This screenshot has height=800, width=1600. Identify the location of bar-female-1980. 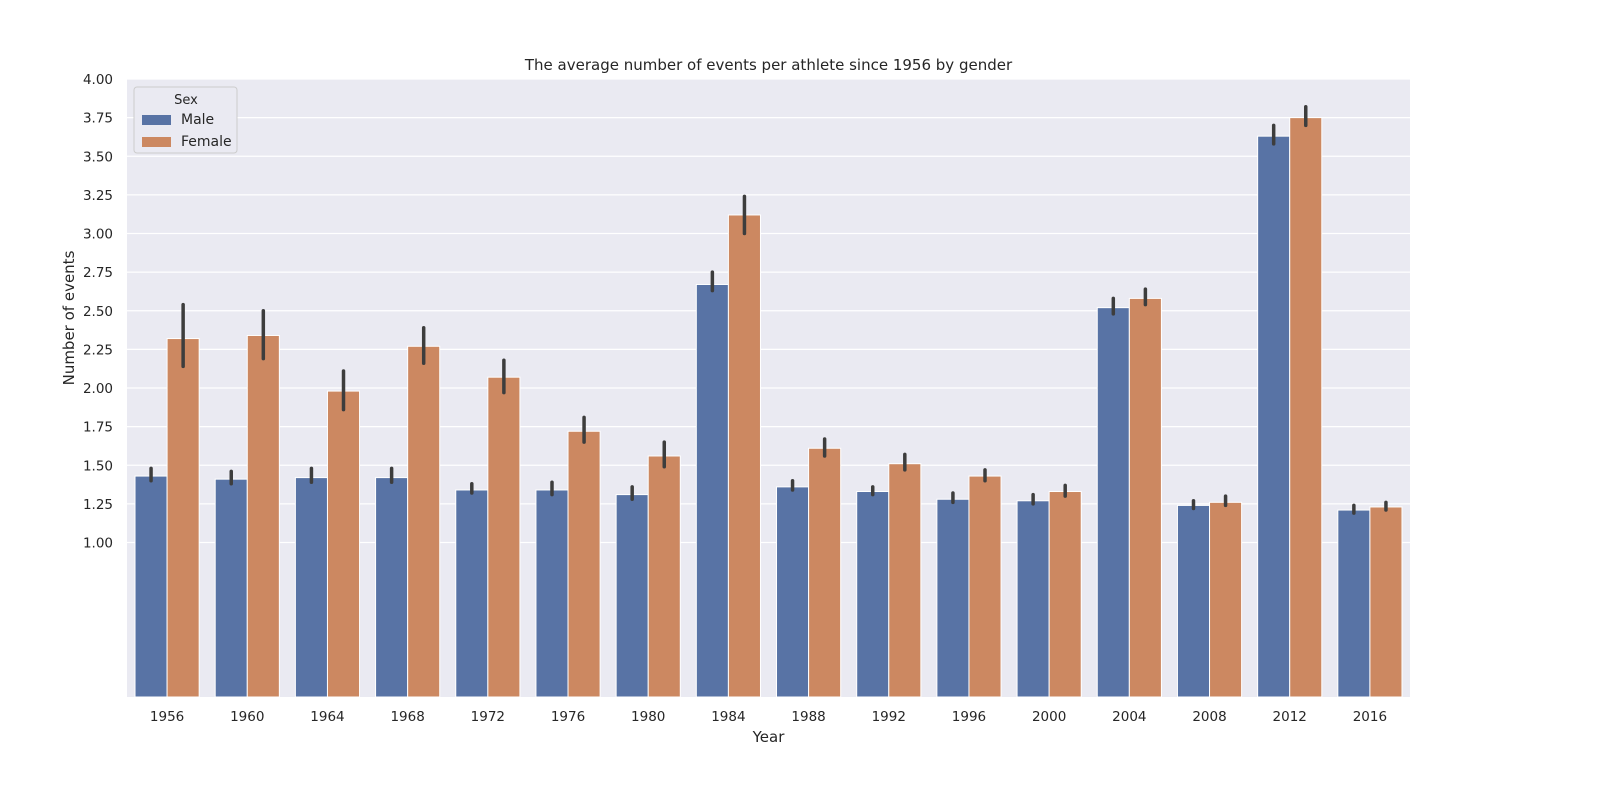
(664, 576).